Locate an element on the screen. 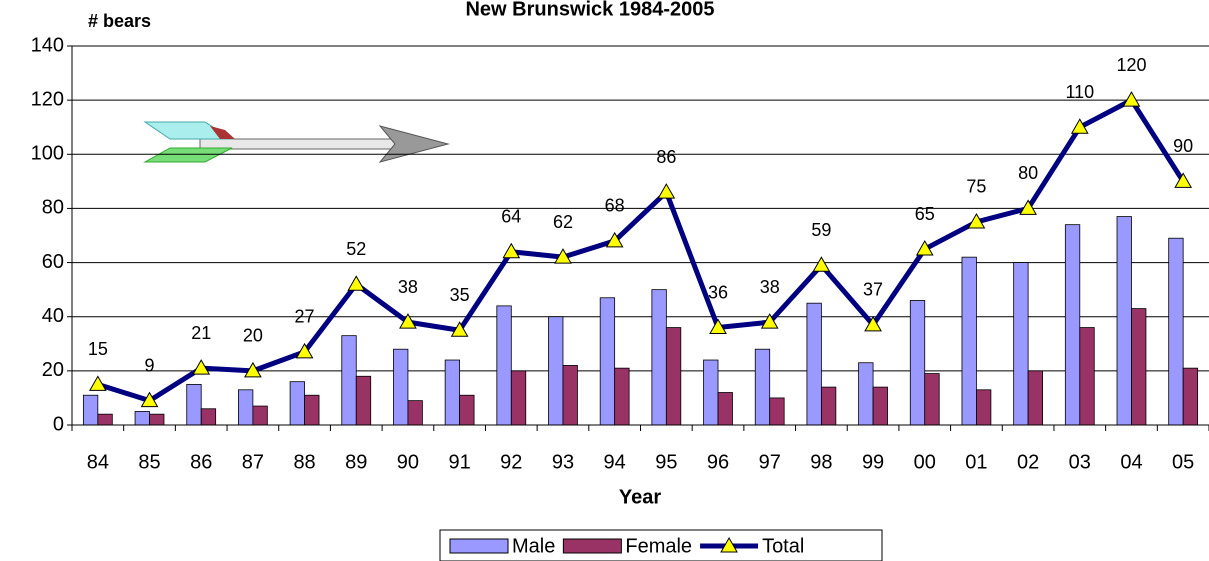 The height and width of the screenshot is (561, 1209). value-label: 59 is located at coordinates (821, 230).